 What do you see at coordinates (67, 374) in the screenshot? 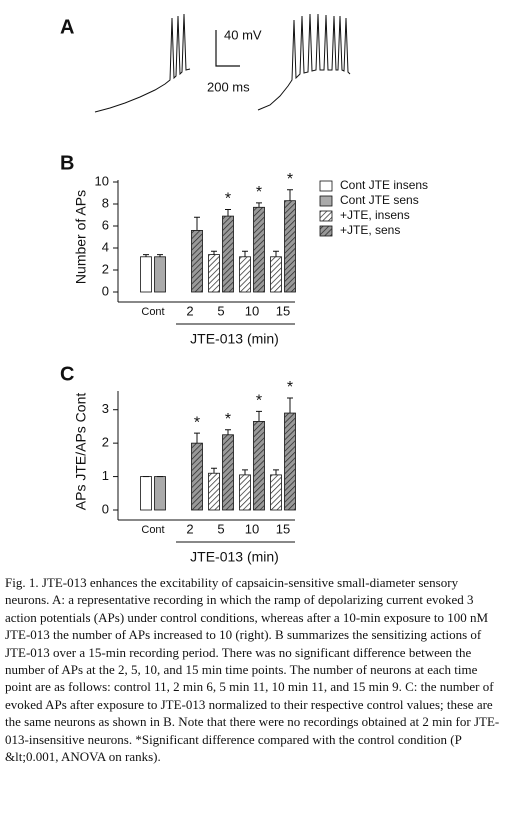
I see `panel-label: C` at bounding box center [67, 374].